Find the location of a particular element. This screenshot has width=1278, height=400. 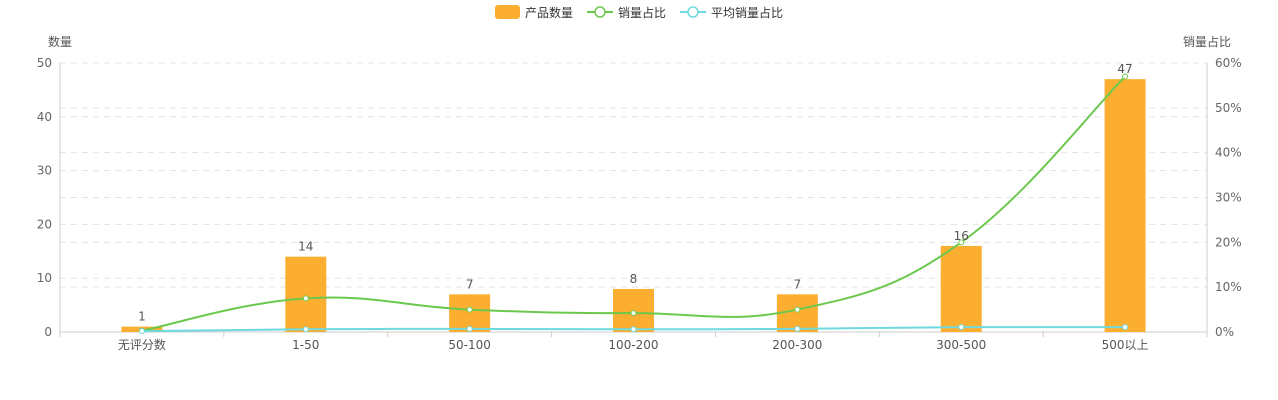

y-axis-right-title: 销量占比 is located at coordinates (1207, 41).